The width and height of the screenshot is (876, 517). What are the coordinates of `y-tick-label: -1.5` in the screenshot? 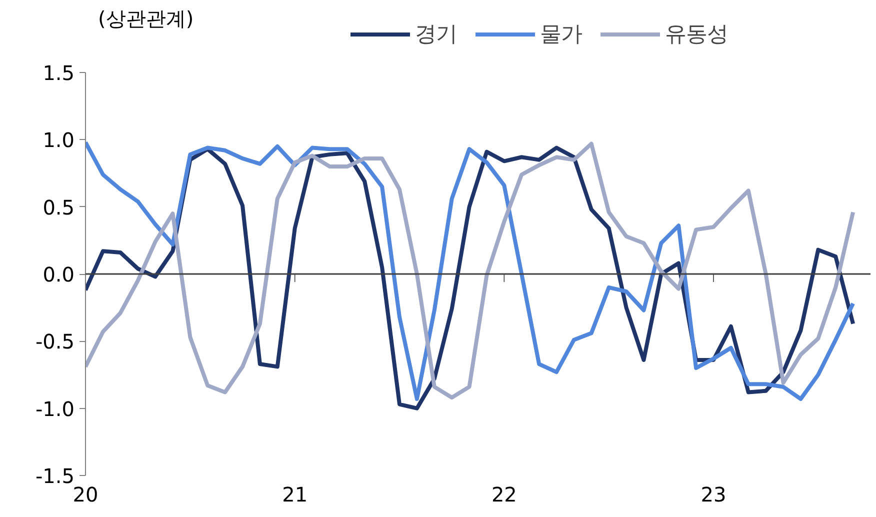 It's located at (55, 476).